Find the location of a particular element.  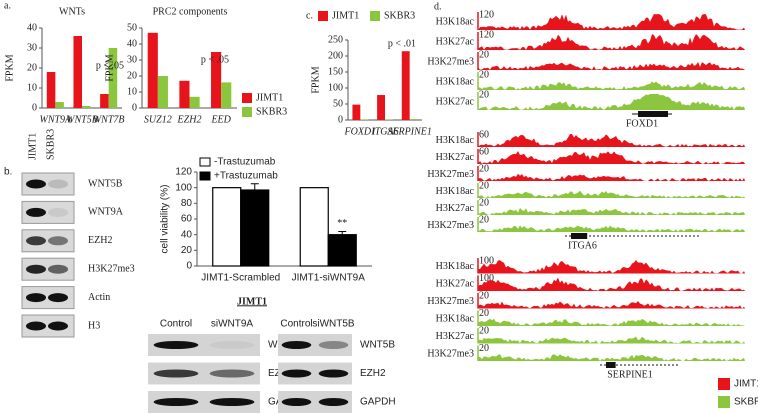

panel-label: a. is located at coordinates (7, 5).